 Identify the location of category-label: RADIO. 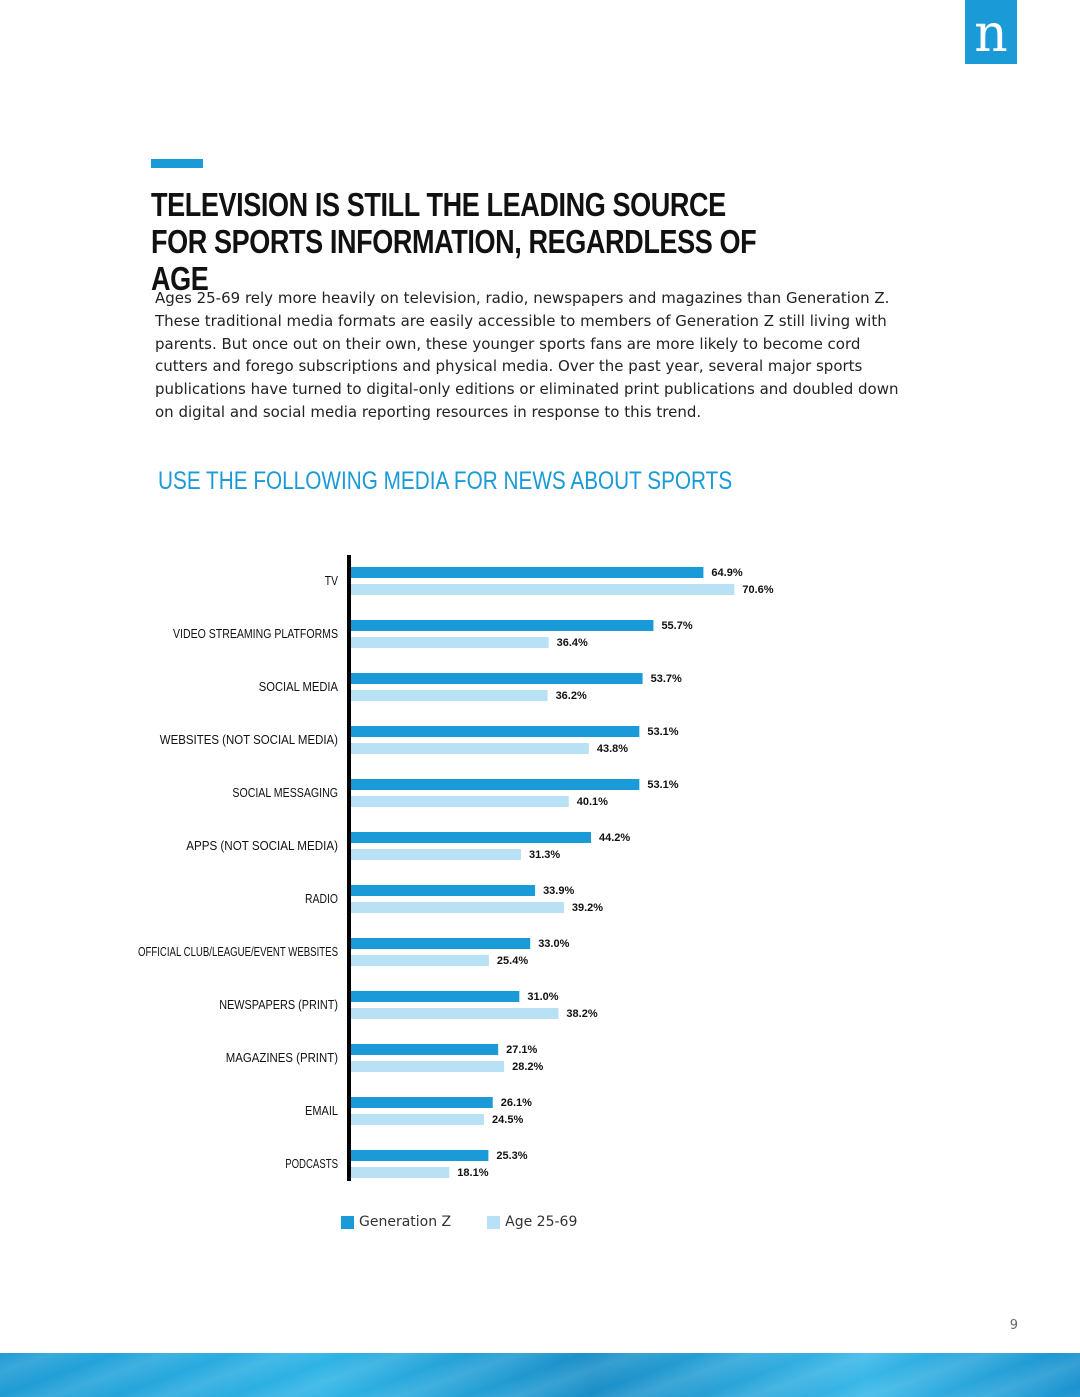
(321, 898).